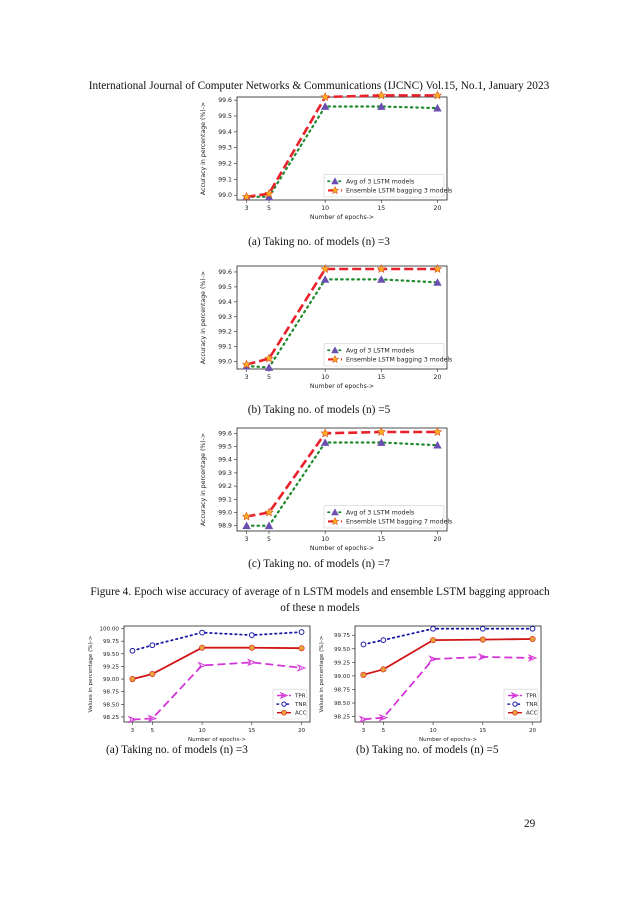  Describe the element at coordinates (225, 195) in the screenshot. I see `y-tick-label: 99.0` at that location.